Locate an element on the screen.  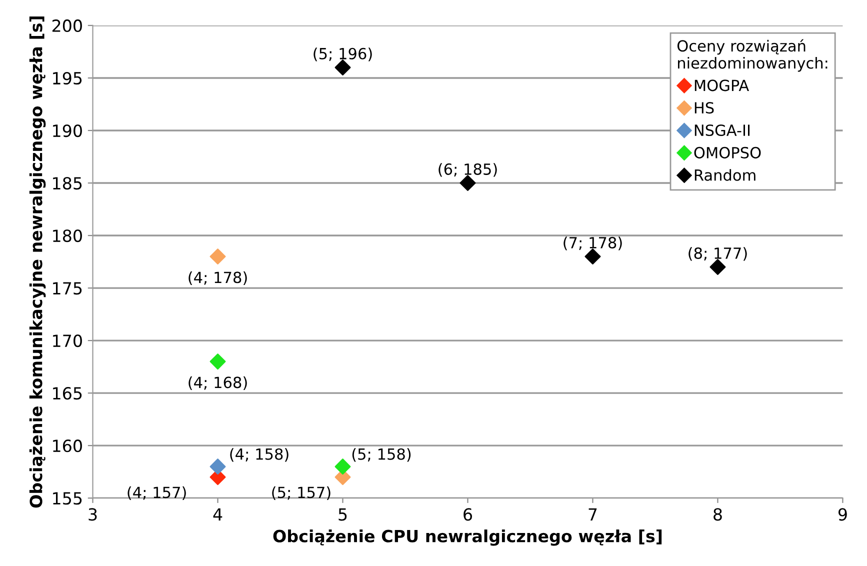
x-tick-label: 4 is located at coordinates (217, 514).